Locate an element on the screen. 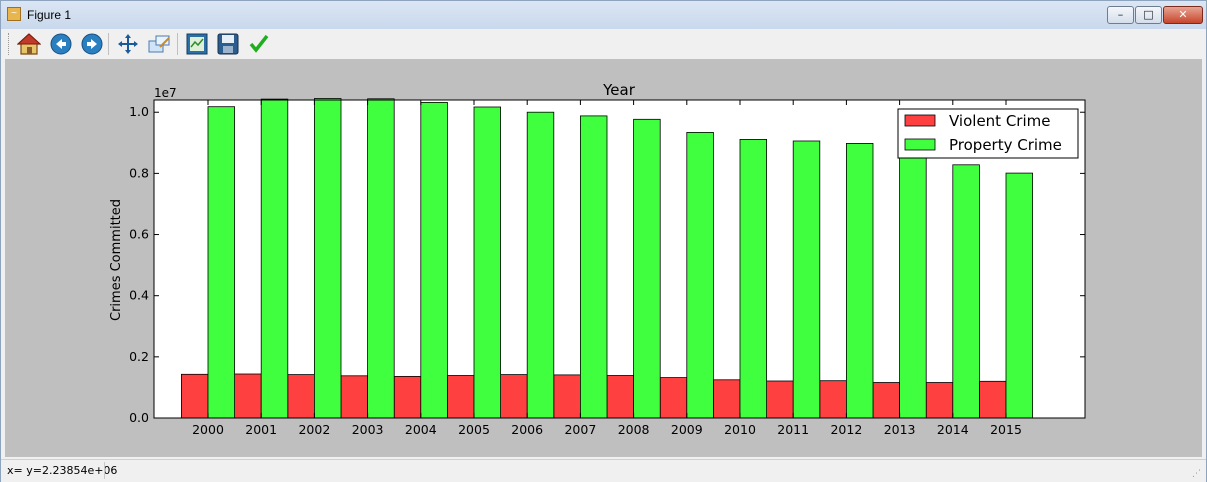 This screenshot has width=1207, height=482. x-tick-label: 2010 is located at coordinates (740, 429).